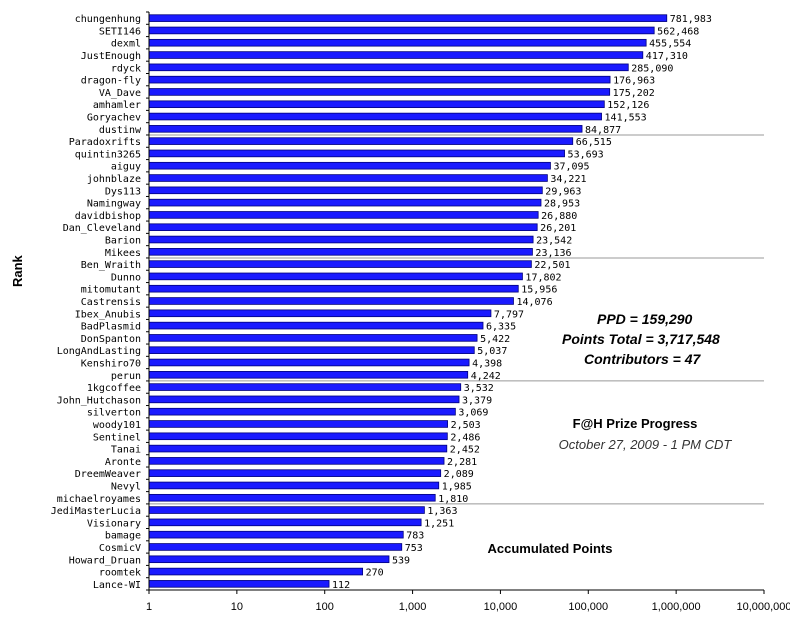 The image size is (790, 625). I want to click on category-label: Kenshiro70, so click(111, 363).